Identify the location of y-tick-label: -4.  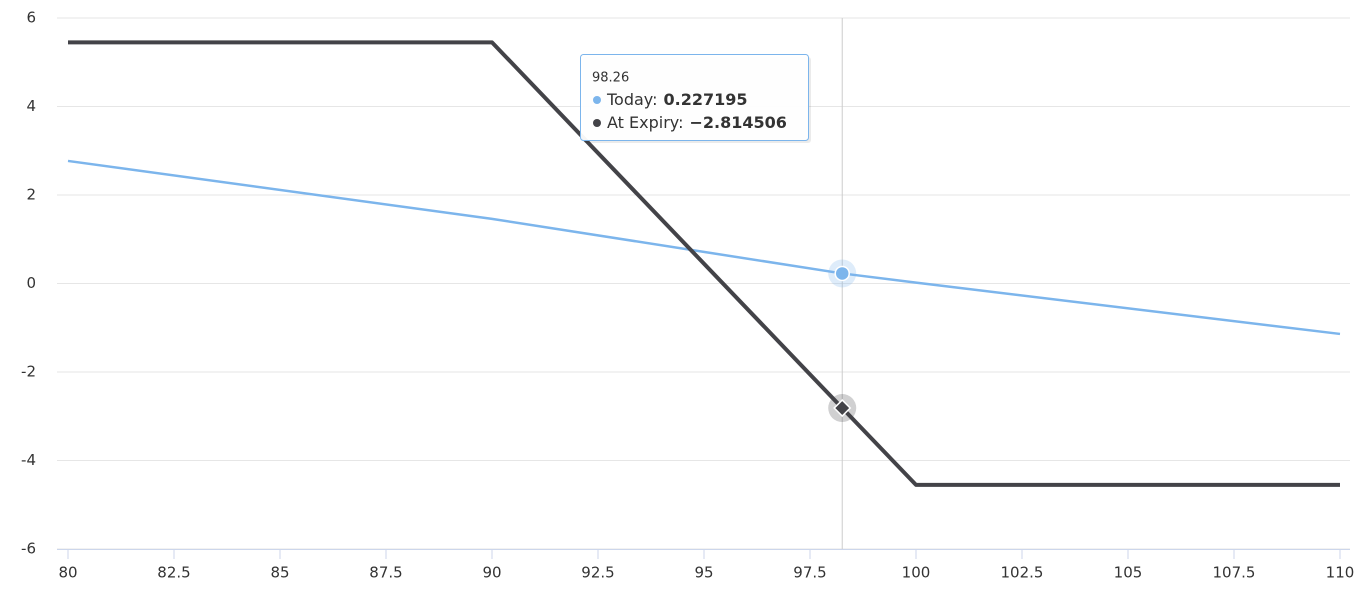
(28, 460).